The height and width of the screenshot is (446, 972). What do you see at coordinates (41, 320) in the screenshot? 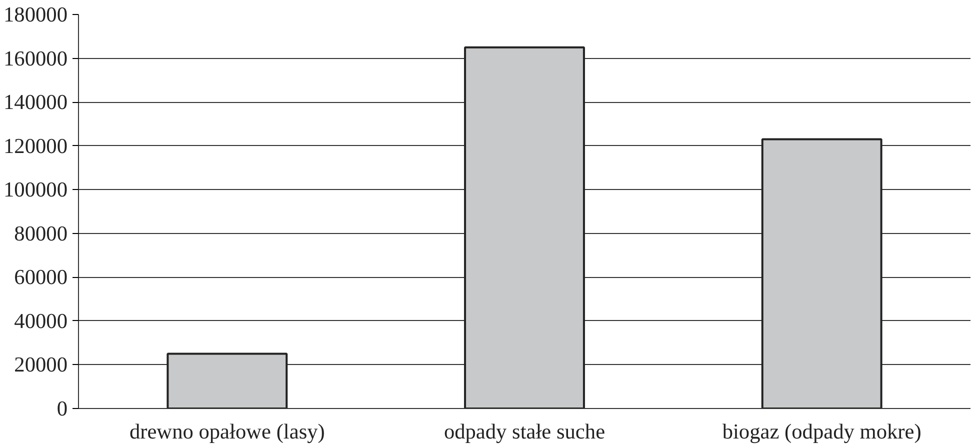
I see `y-tick-label: 40000` at bounding box center [41, 320].